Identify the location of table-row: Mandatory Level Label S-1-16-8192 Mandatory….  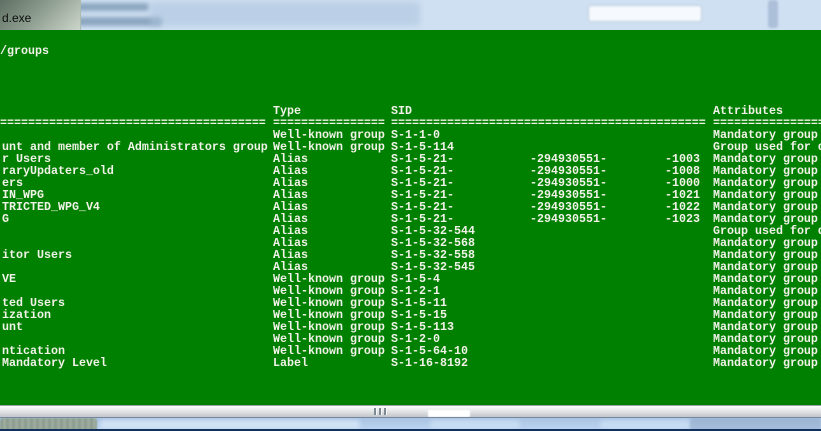
(410, 363).